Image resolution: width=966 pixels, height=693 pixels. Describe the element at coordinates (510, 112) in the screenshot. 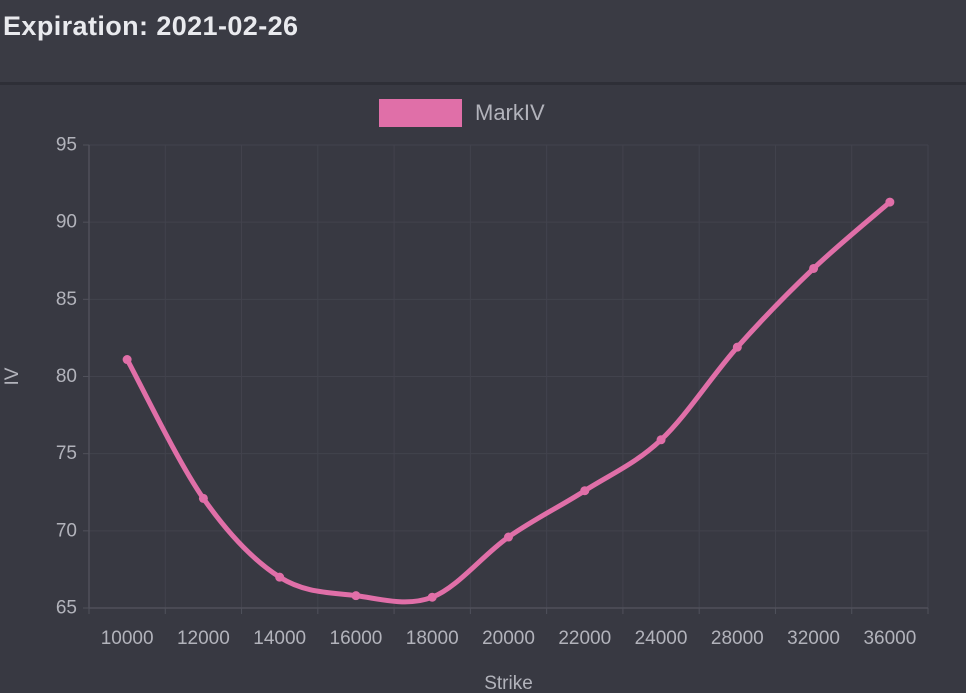

I see `legend-label: MarkIV` at that location.